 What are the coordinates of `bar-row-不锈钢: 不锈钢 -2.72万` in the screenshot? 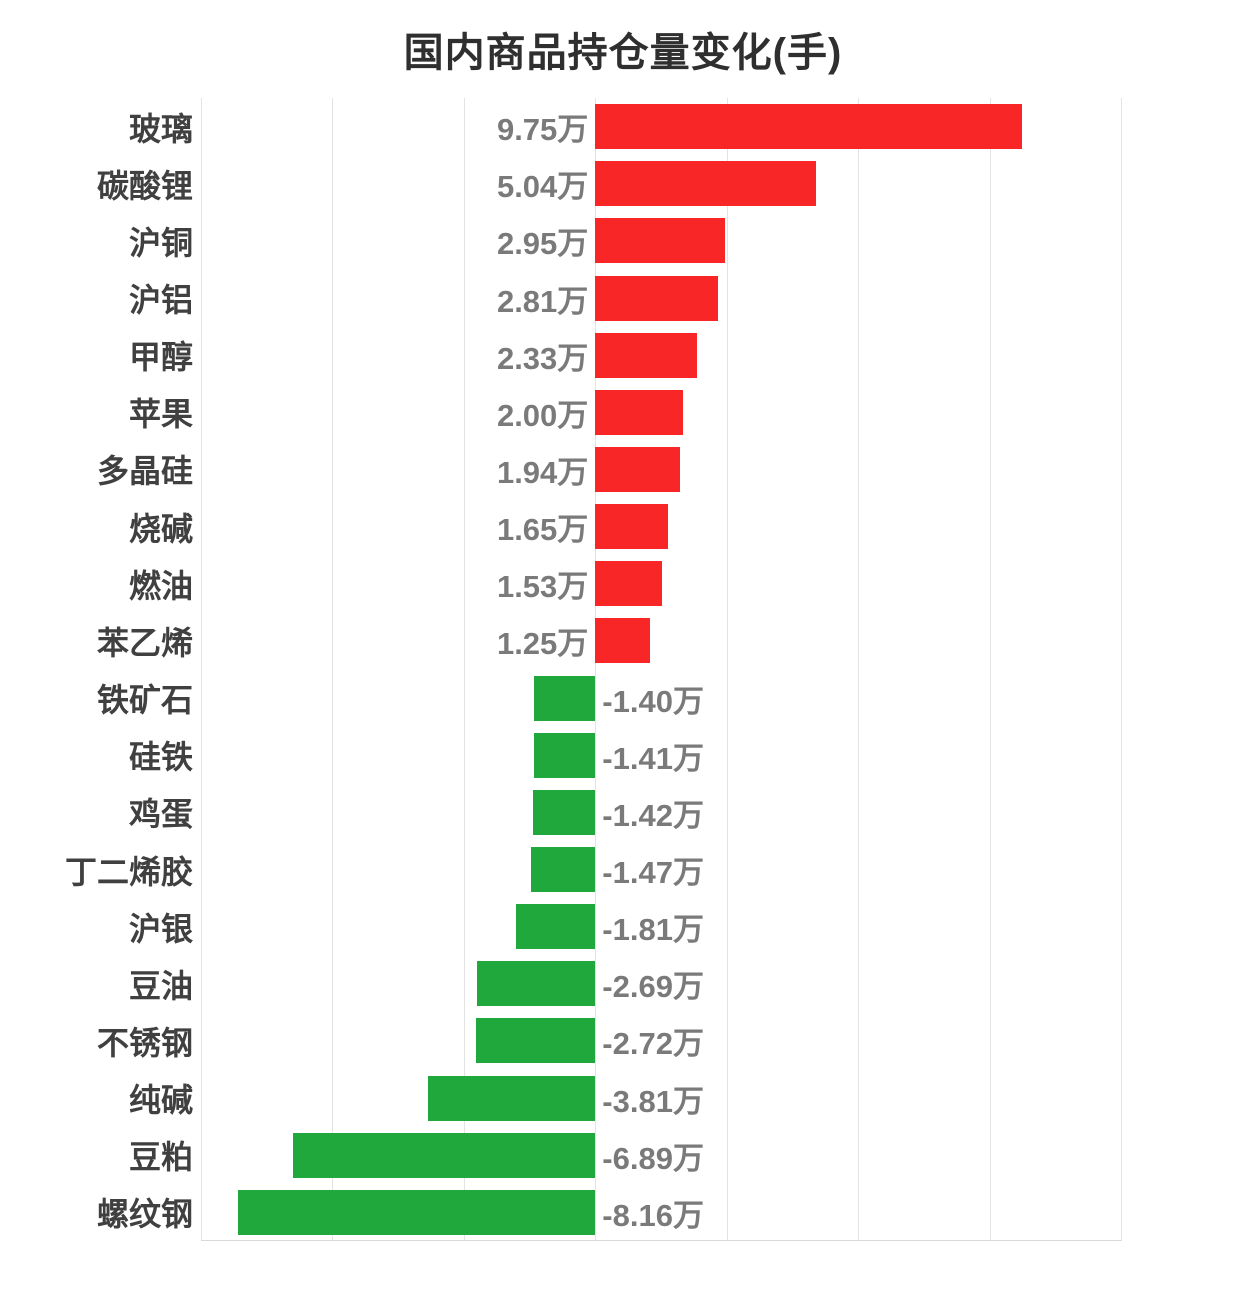 It's located at (623, 1040).